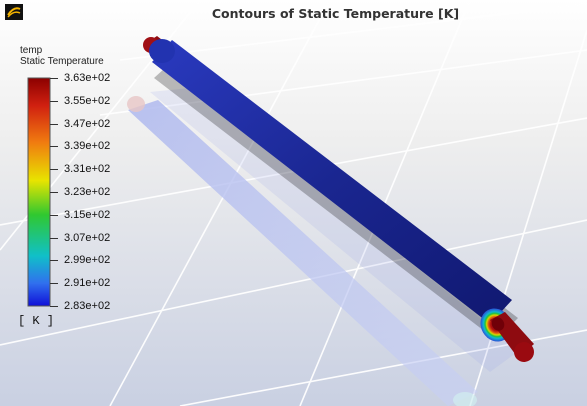 This screenshot has width=587, height=406. What do you see at coordinates (87, 101) in the screenshot?
I see `colorbar-tick-label: 3.55e+02` at bounding box center [87, 101].